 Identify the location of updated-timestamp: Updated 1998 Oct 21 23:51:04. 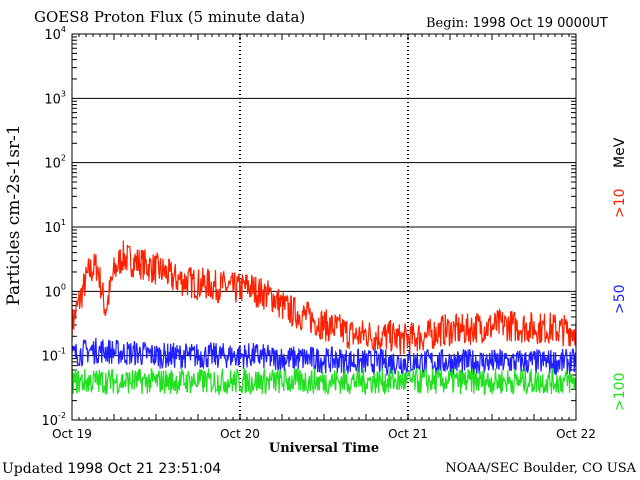
(111, 469).